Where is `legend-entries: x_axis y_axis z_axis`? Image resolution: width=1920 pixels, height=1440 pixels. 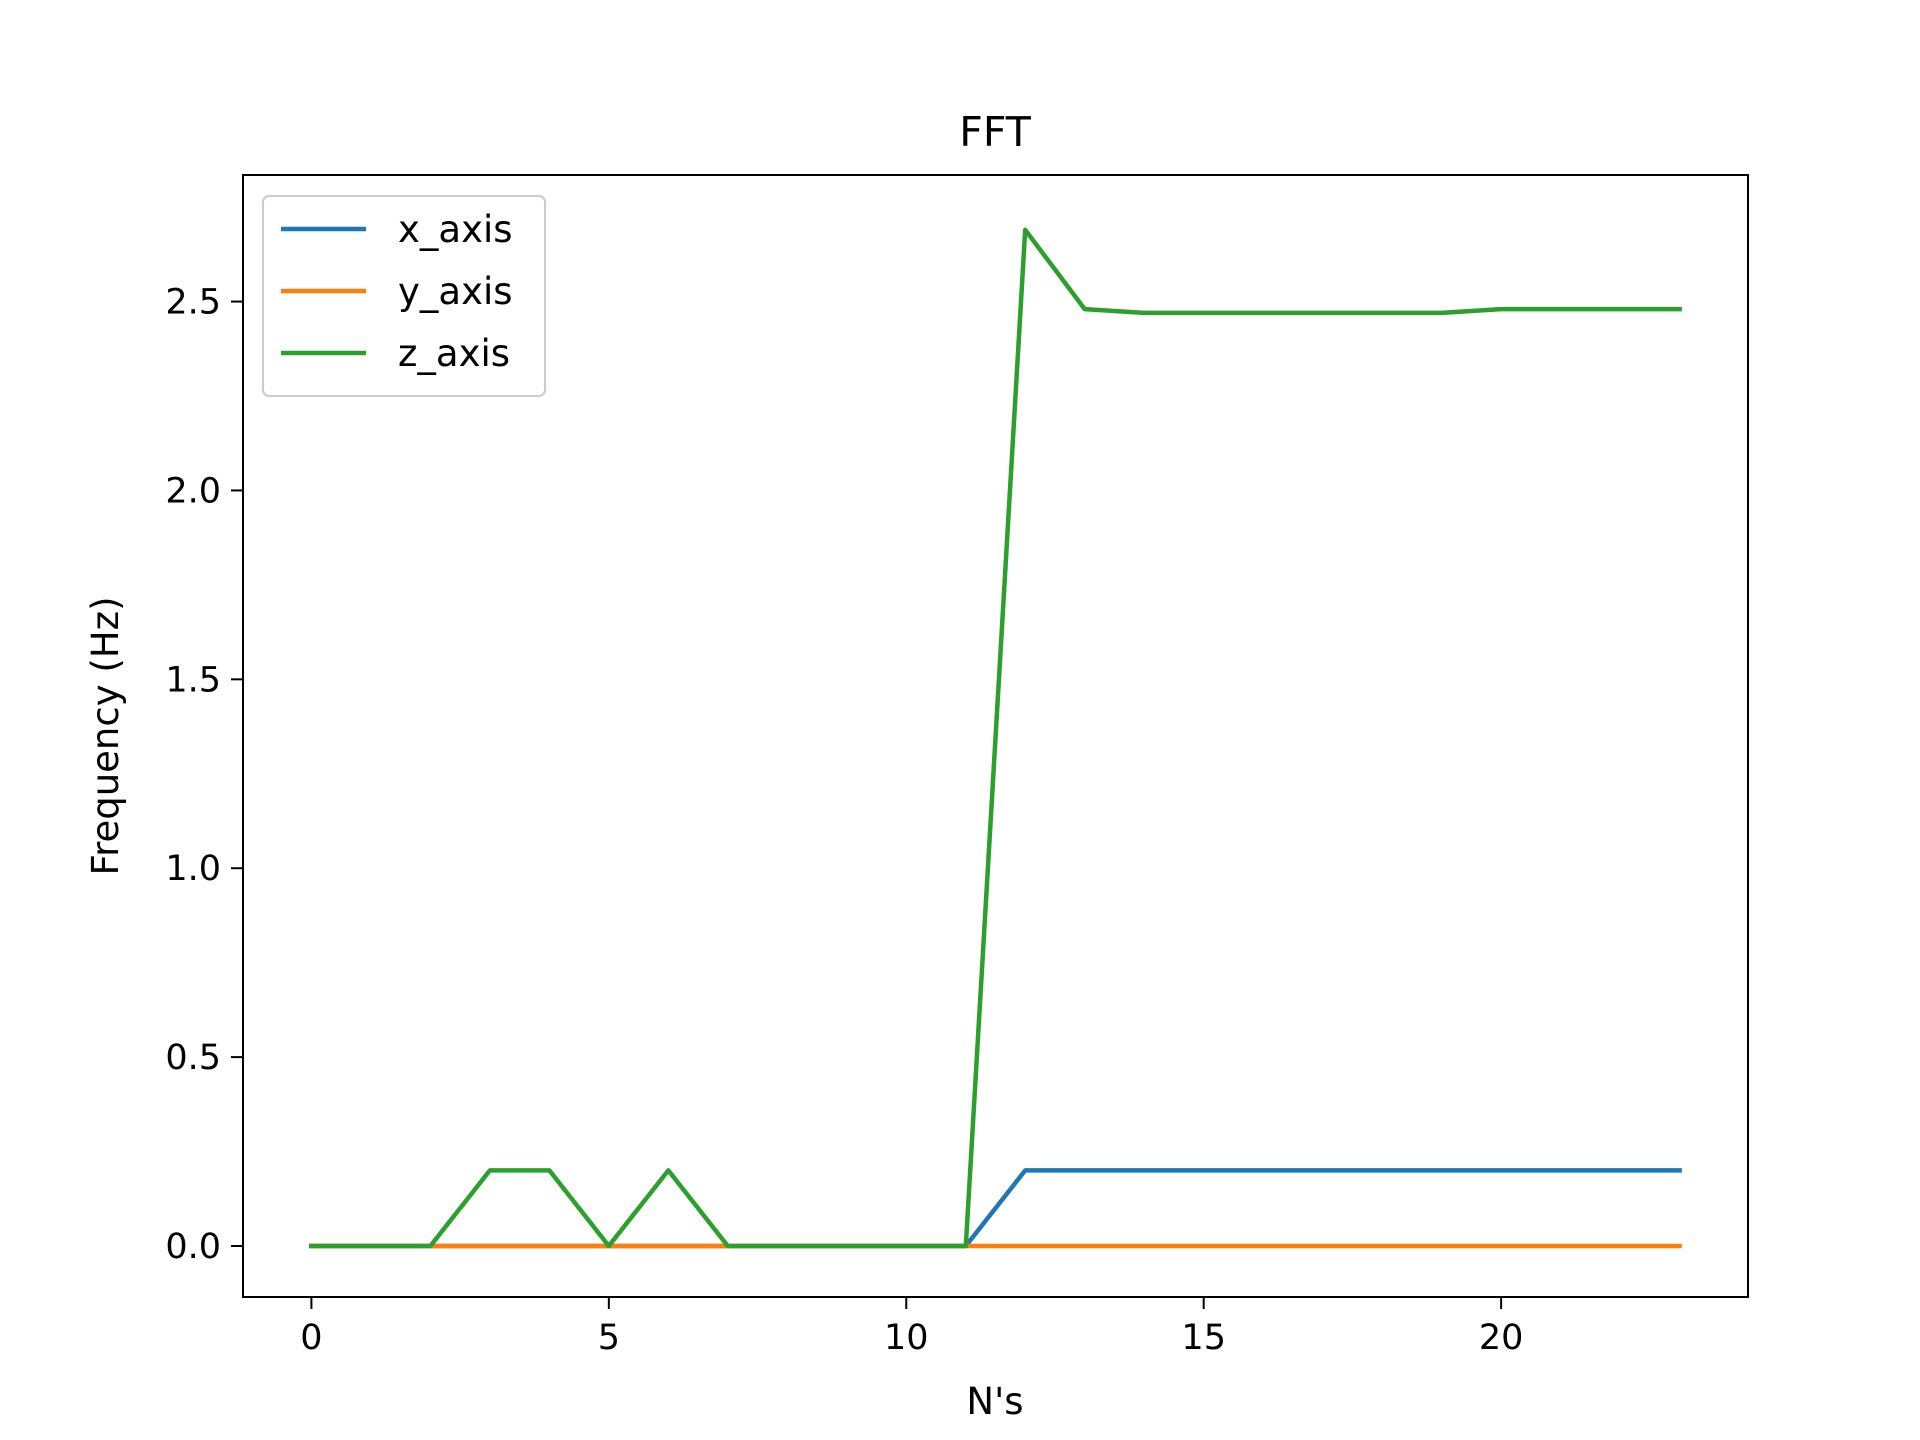 legend-entries: x_axis y_axis z_axis is located at coordinates (397, 291).